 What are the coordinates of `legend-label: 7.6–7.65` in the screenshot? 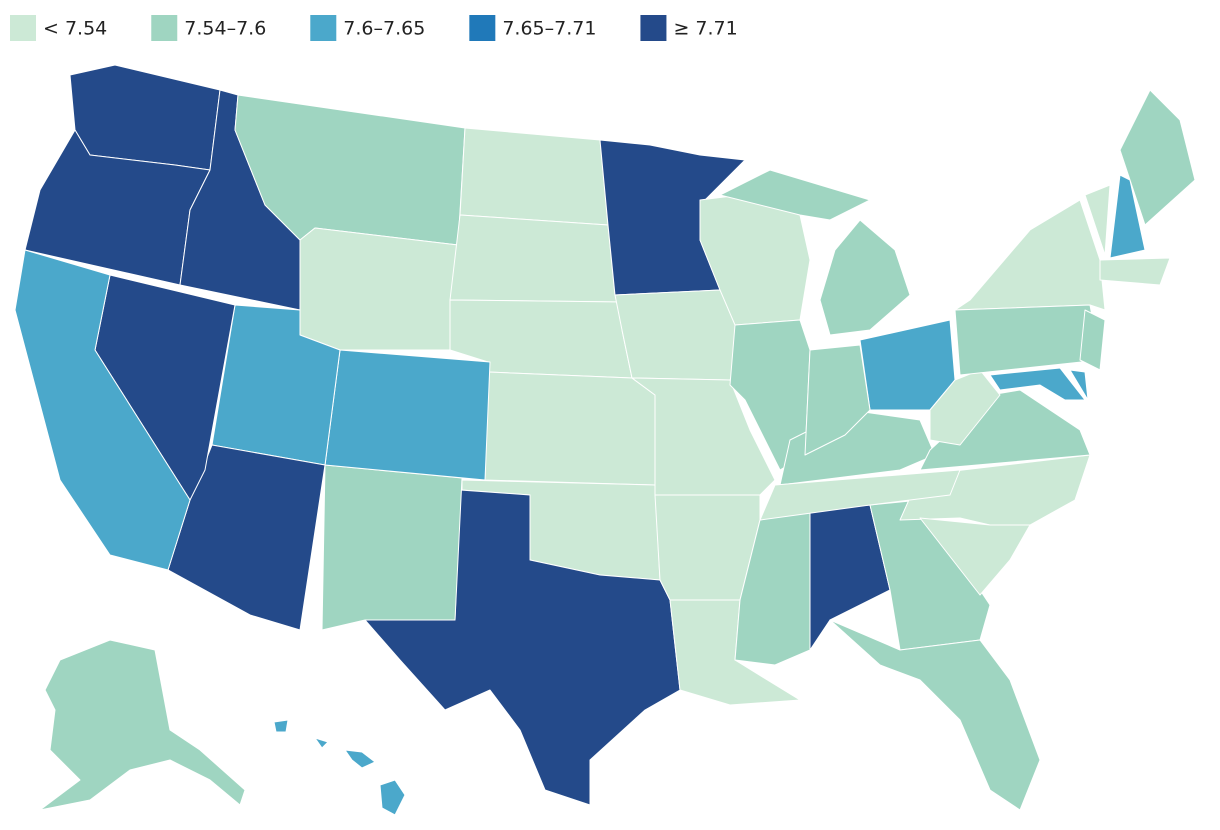 It's located at (384, 29).